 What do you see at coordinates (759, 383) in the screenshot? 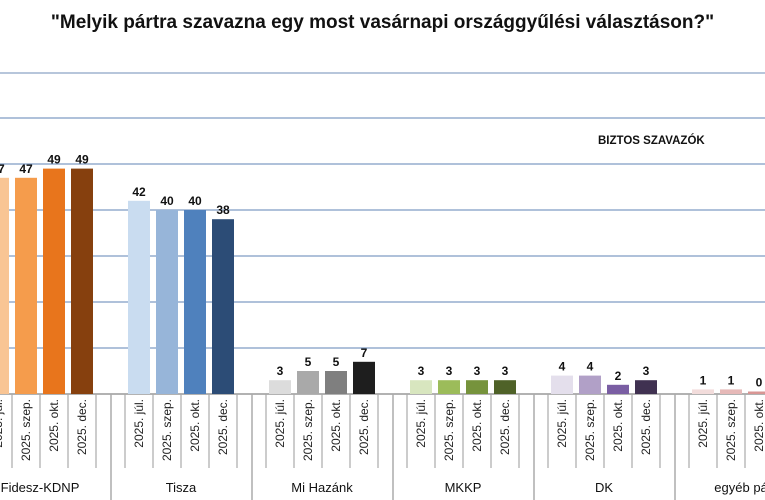
I see `data-label: 0` at bounding box center [759, 383].